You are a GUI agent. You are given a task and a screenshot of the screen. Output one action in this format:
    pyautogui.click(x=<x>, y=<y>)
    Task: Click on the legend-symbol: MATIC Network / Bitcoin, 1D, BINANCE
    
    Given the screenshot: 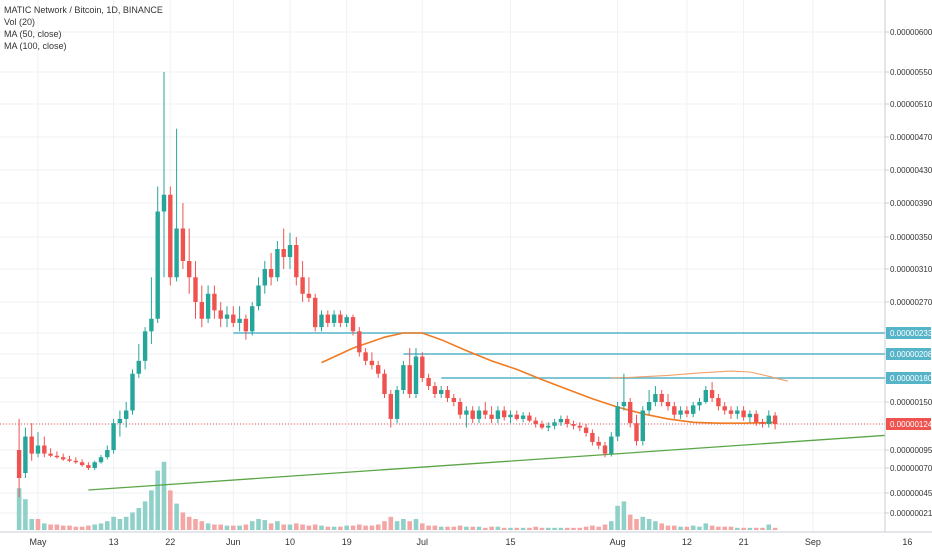 What is the action you would take?
    pyautogui.click(x=83, y=10)
    